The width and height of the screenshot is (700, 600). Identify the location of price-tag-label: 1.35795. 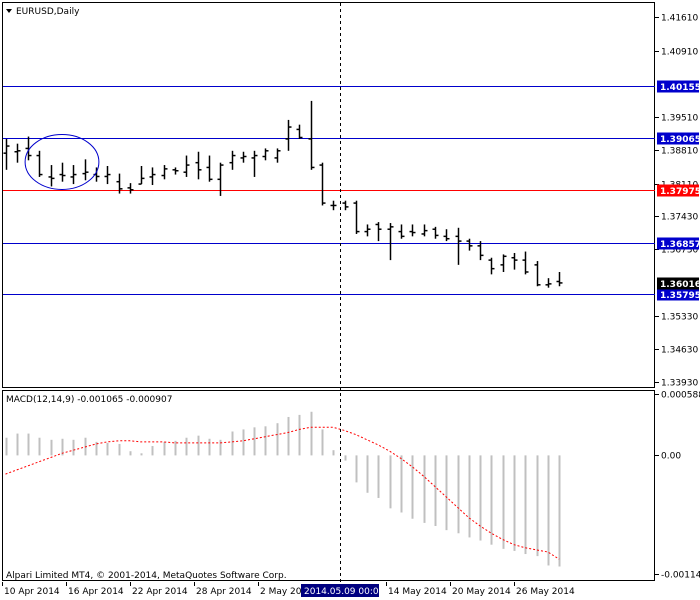
(680, 296).